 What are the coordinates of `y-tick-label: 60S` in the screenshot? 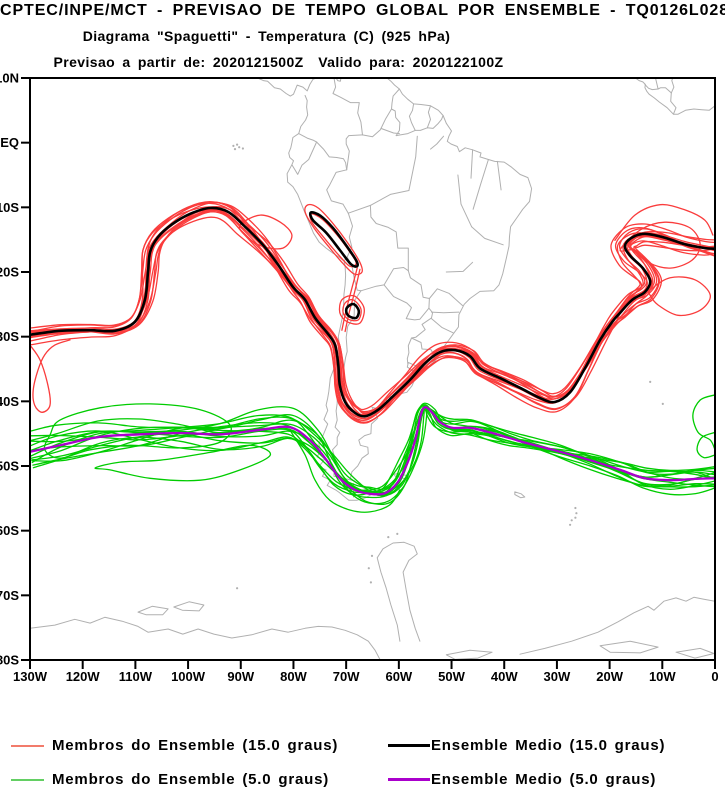 It's located at (9, 530).